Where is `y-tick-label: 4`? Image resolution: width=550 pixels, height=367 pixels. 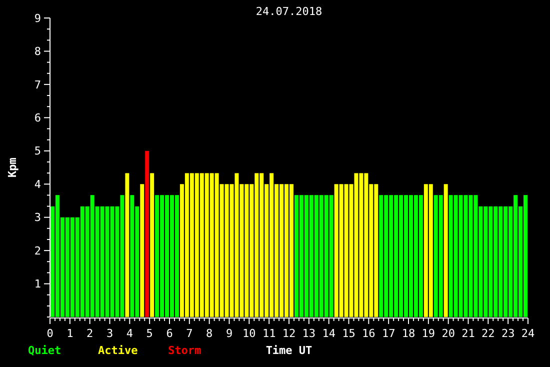
y-tick-label: 4 is located at coordinates (38, 184).